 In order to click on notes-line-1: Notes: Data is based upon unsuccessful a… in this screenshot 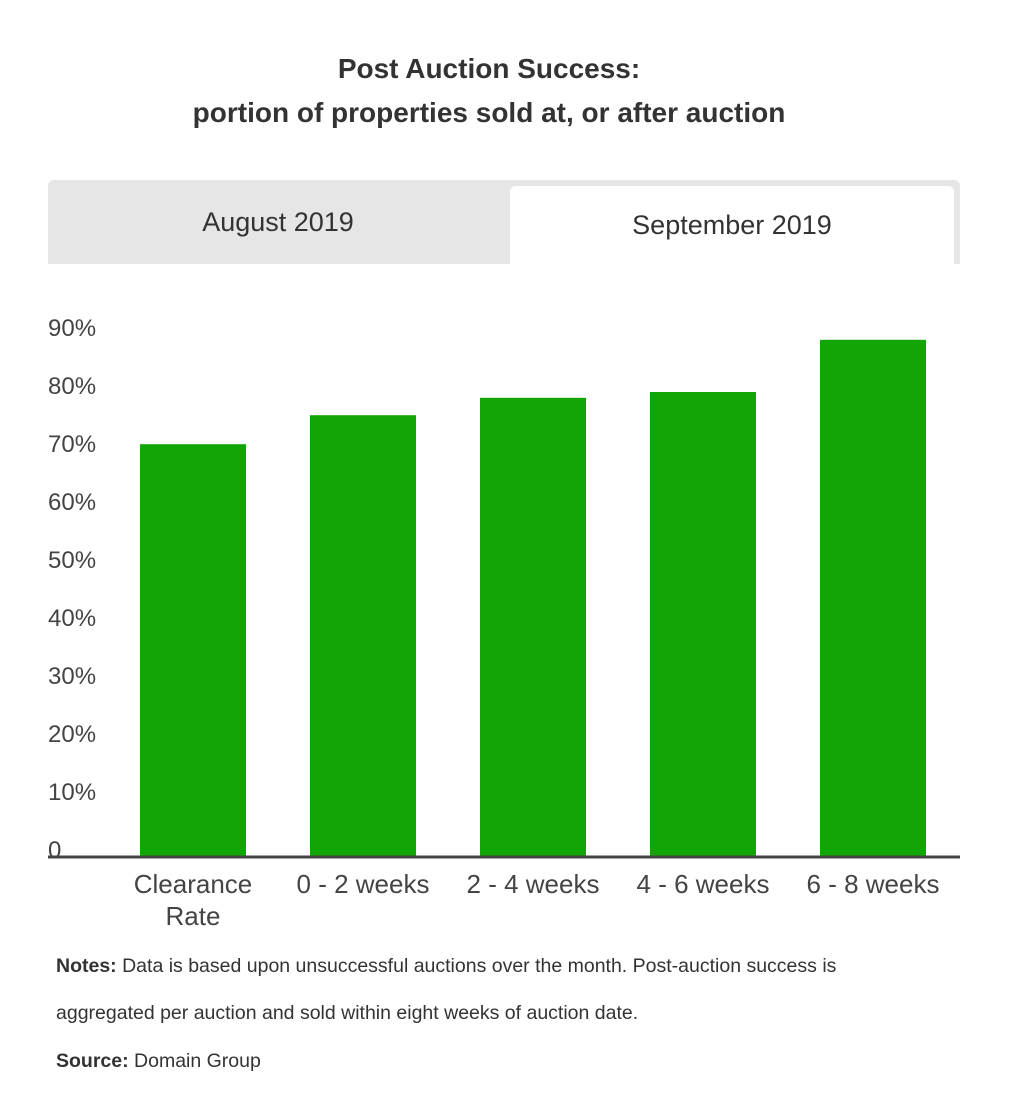, I will do `click(506, 966)`.